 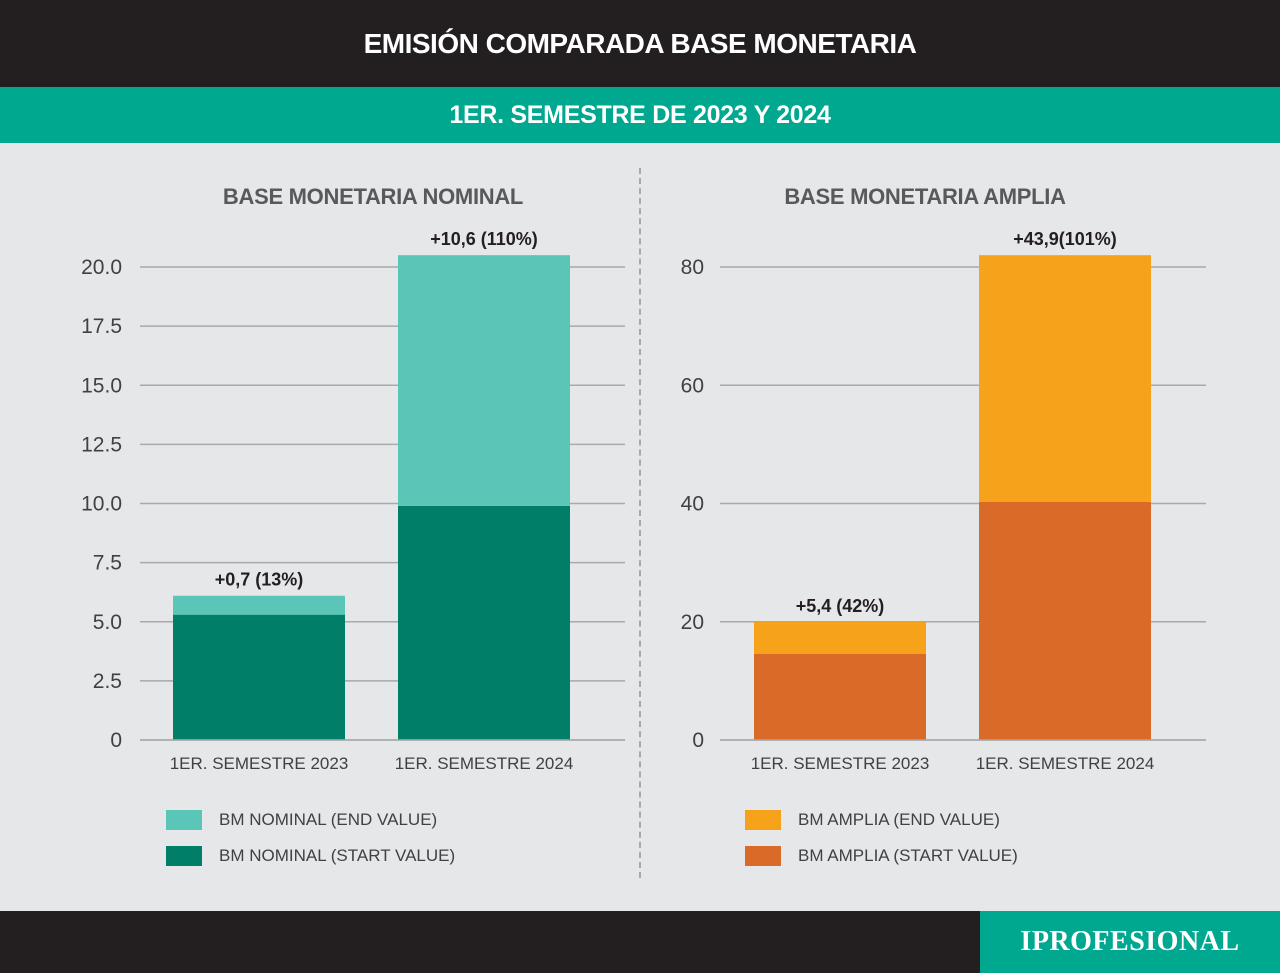 I want to click on y-tick-label: 15.0, so click(x=101, y=385).